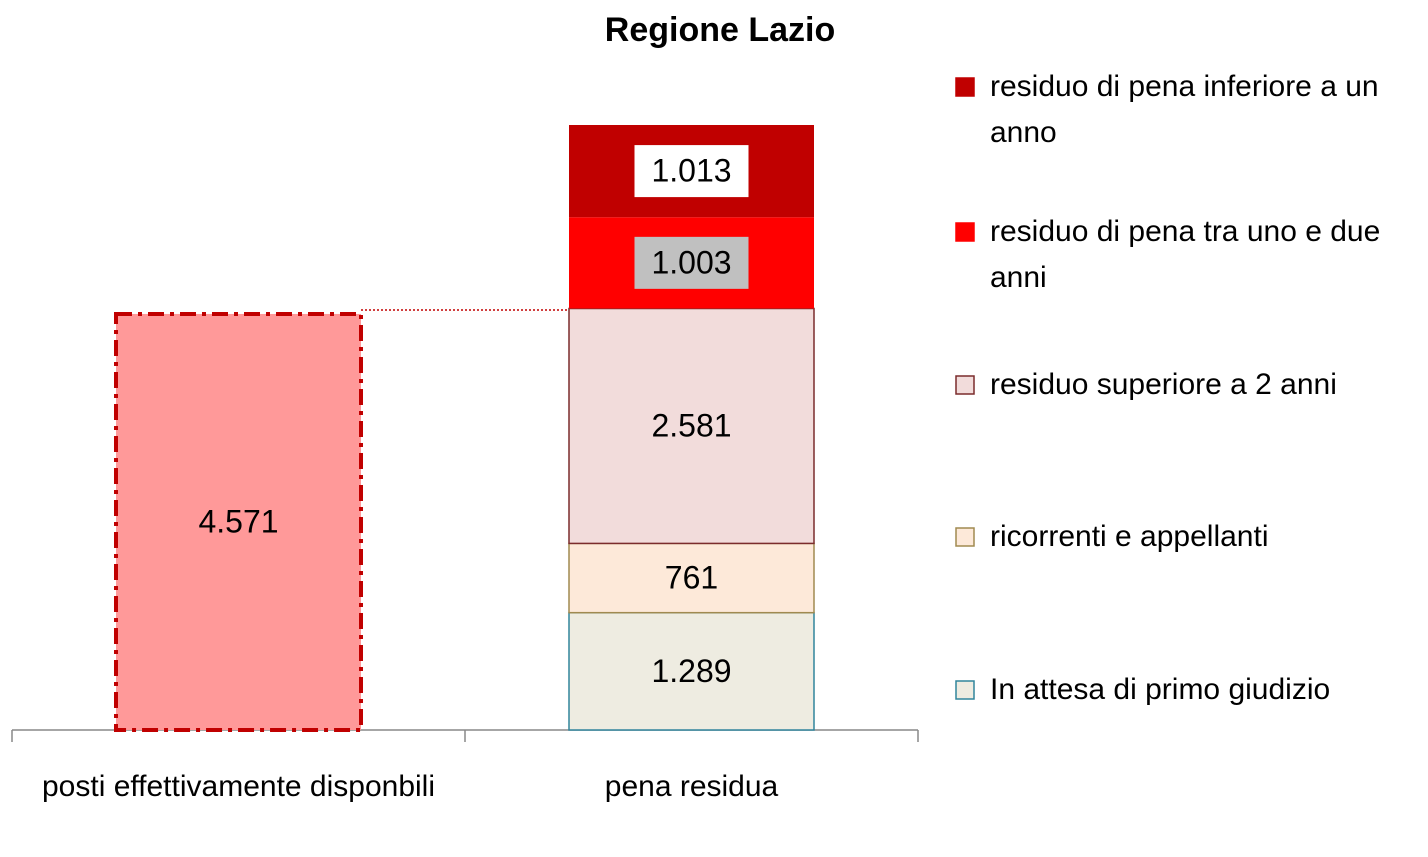 This screenshot has height=857, width=1428. I want to click on x-tick-label: pena residua, so click(691, 786).